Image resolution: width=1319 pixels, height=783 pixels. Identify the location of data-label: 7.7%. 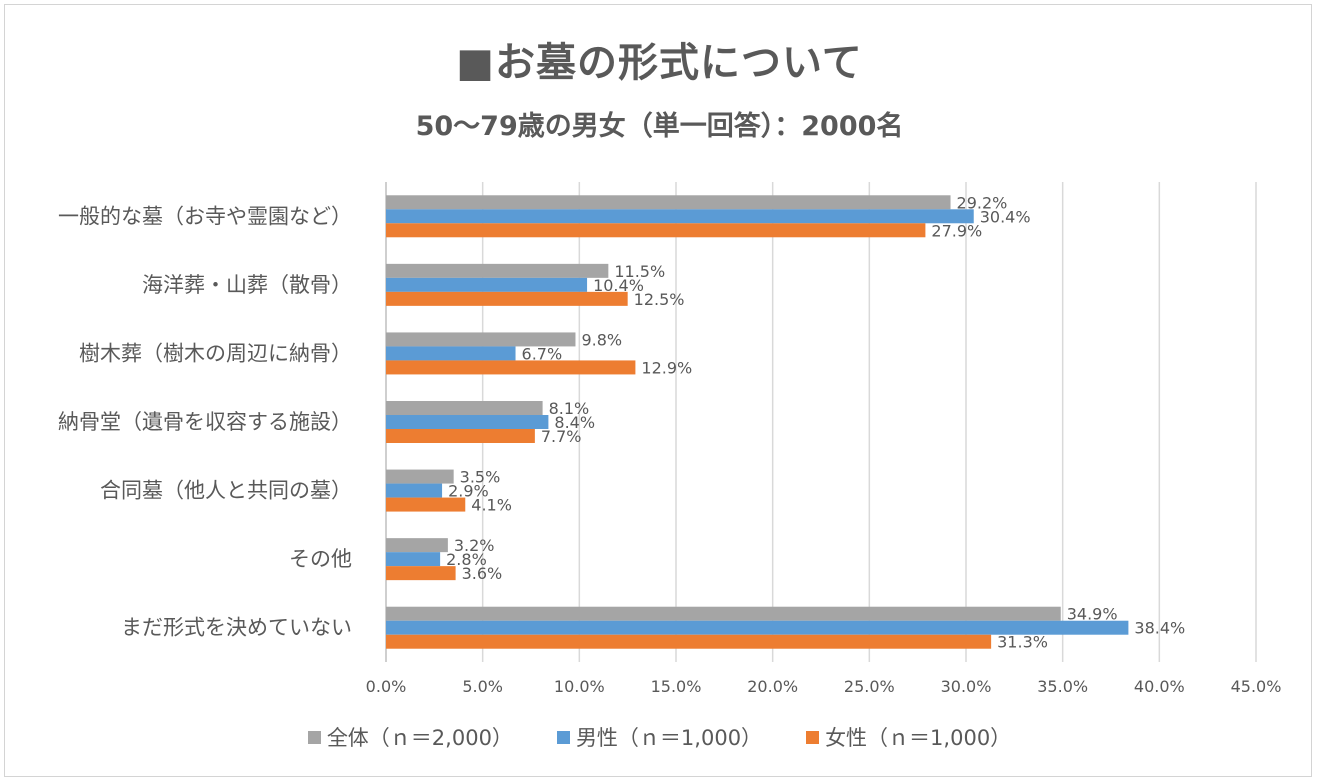
(561, 436).